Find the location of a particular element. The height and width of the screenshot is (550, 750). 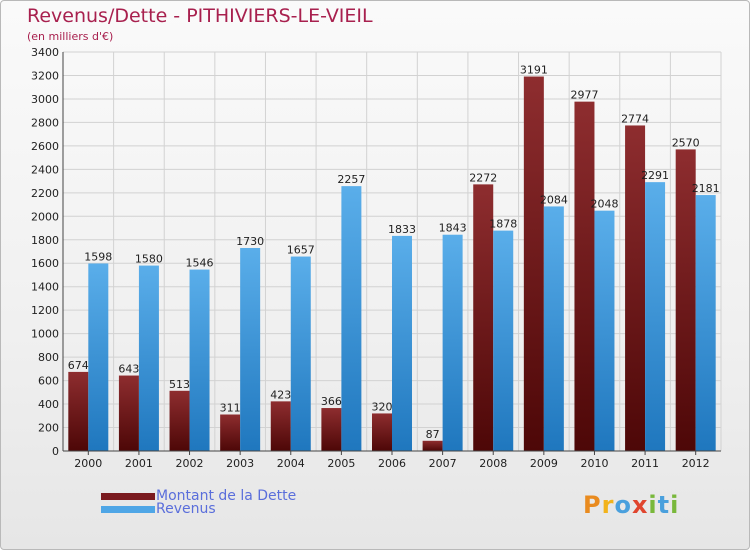

data-label: 2774 is located at coordinates (635, 118).